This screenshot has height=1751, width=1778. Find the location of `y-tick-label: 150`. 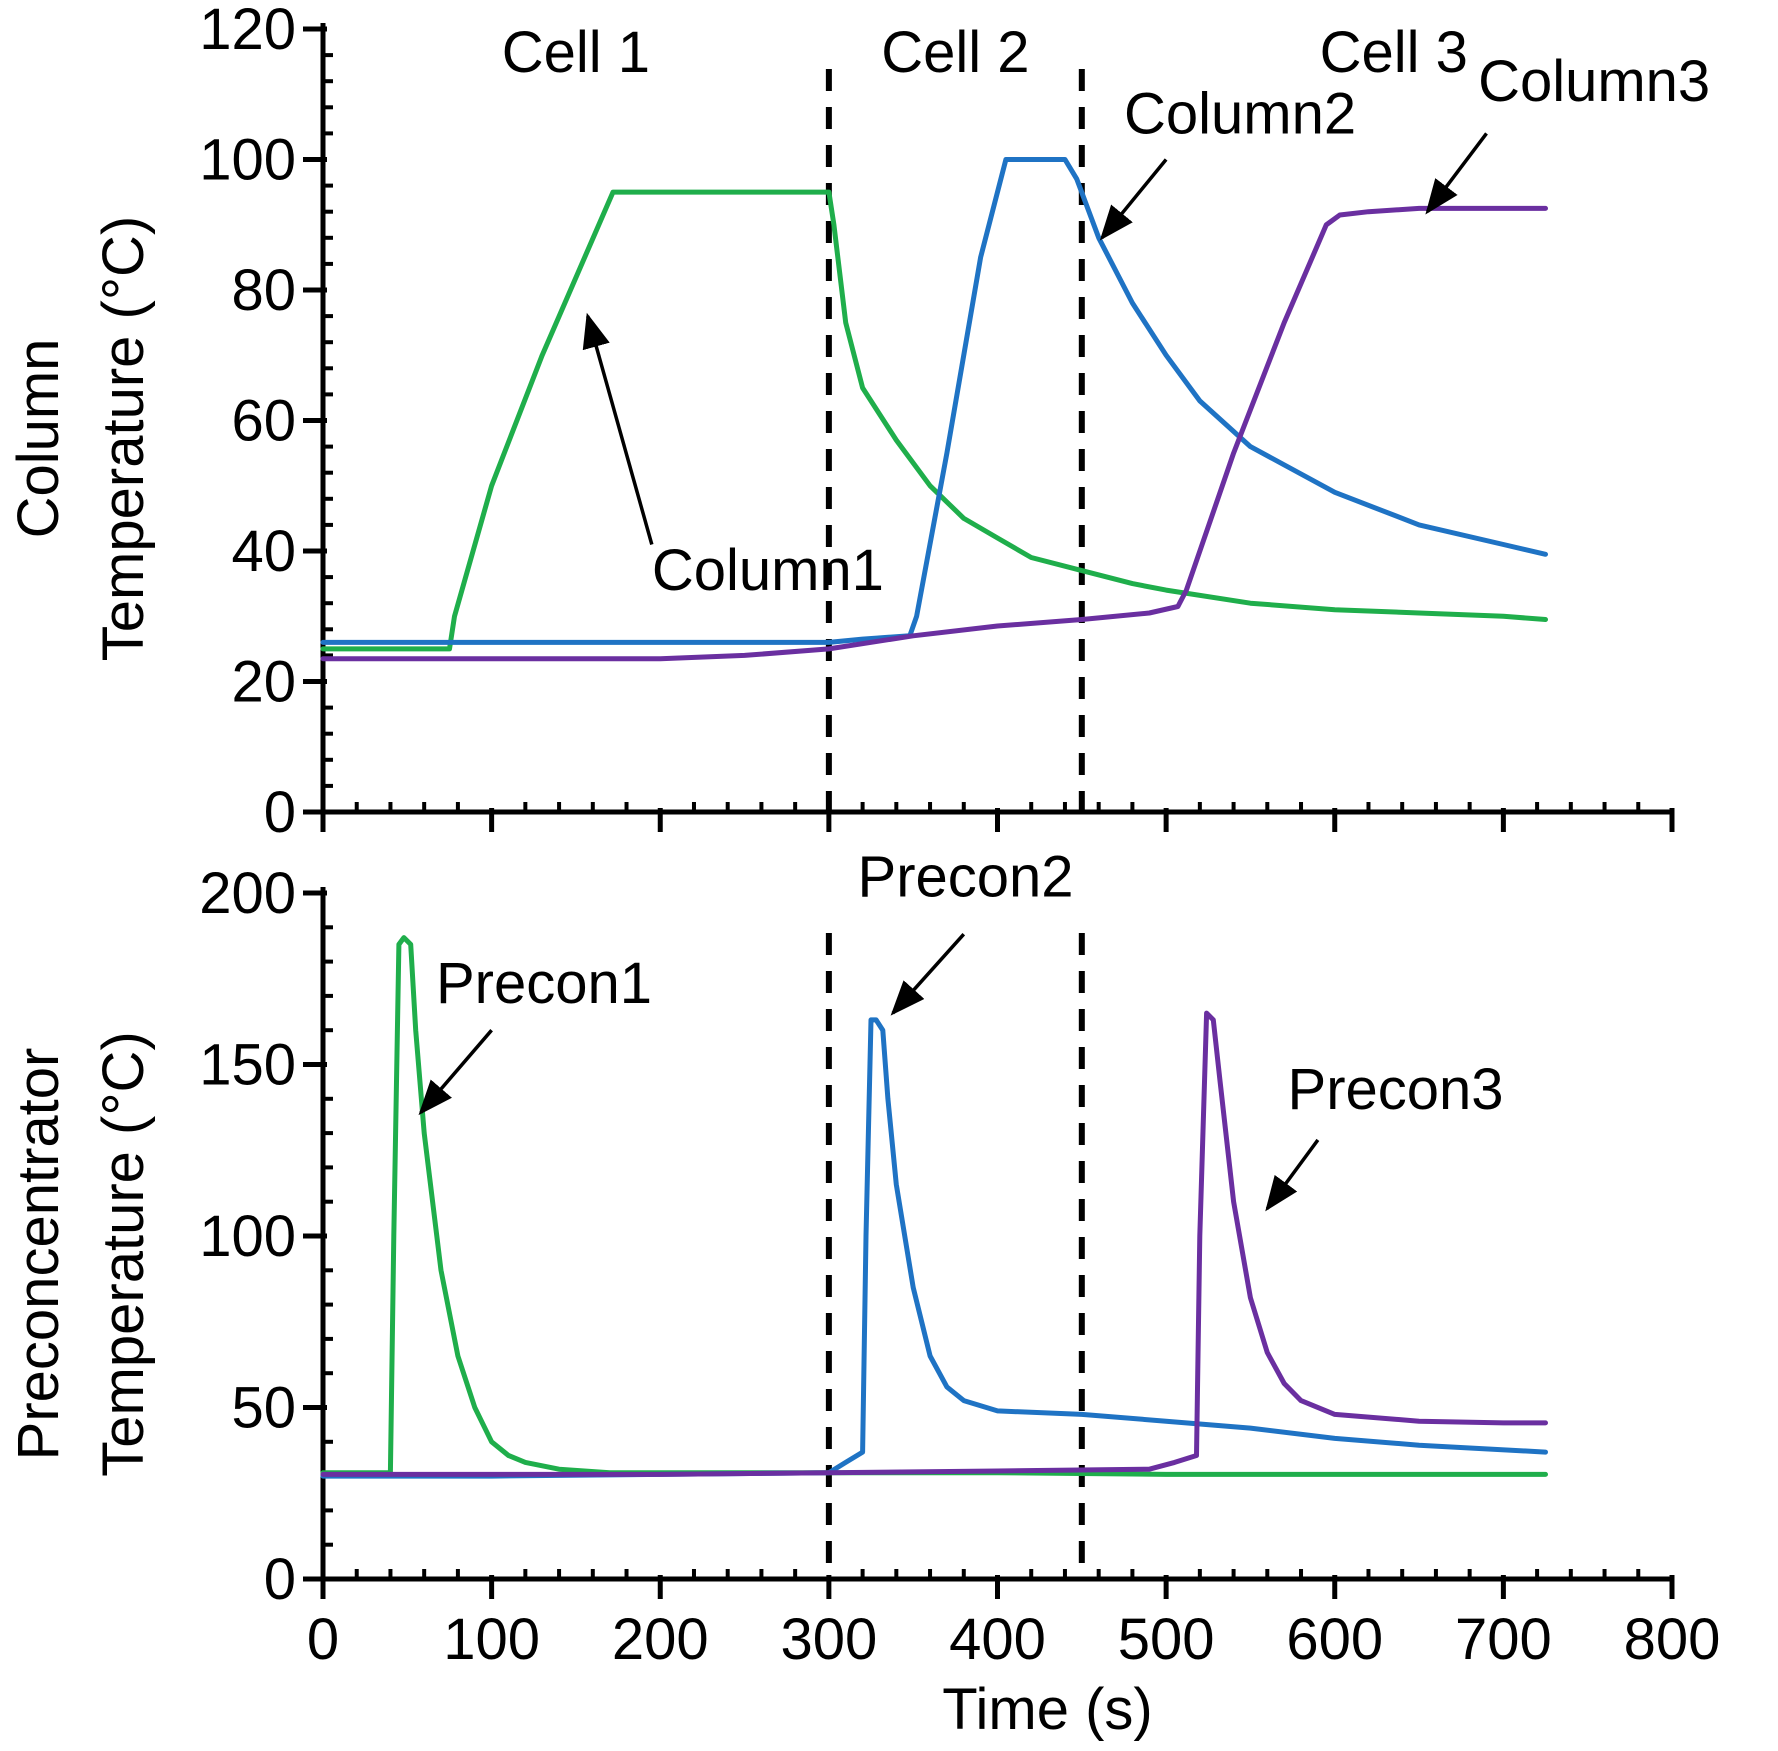

y-tick-label: 150 is located at coordinates (247, 1065).